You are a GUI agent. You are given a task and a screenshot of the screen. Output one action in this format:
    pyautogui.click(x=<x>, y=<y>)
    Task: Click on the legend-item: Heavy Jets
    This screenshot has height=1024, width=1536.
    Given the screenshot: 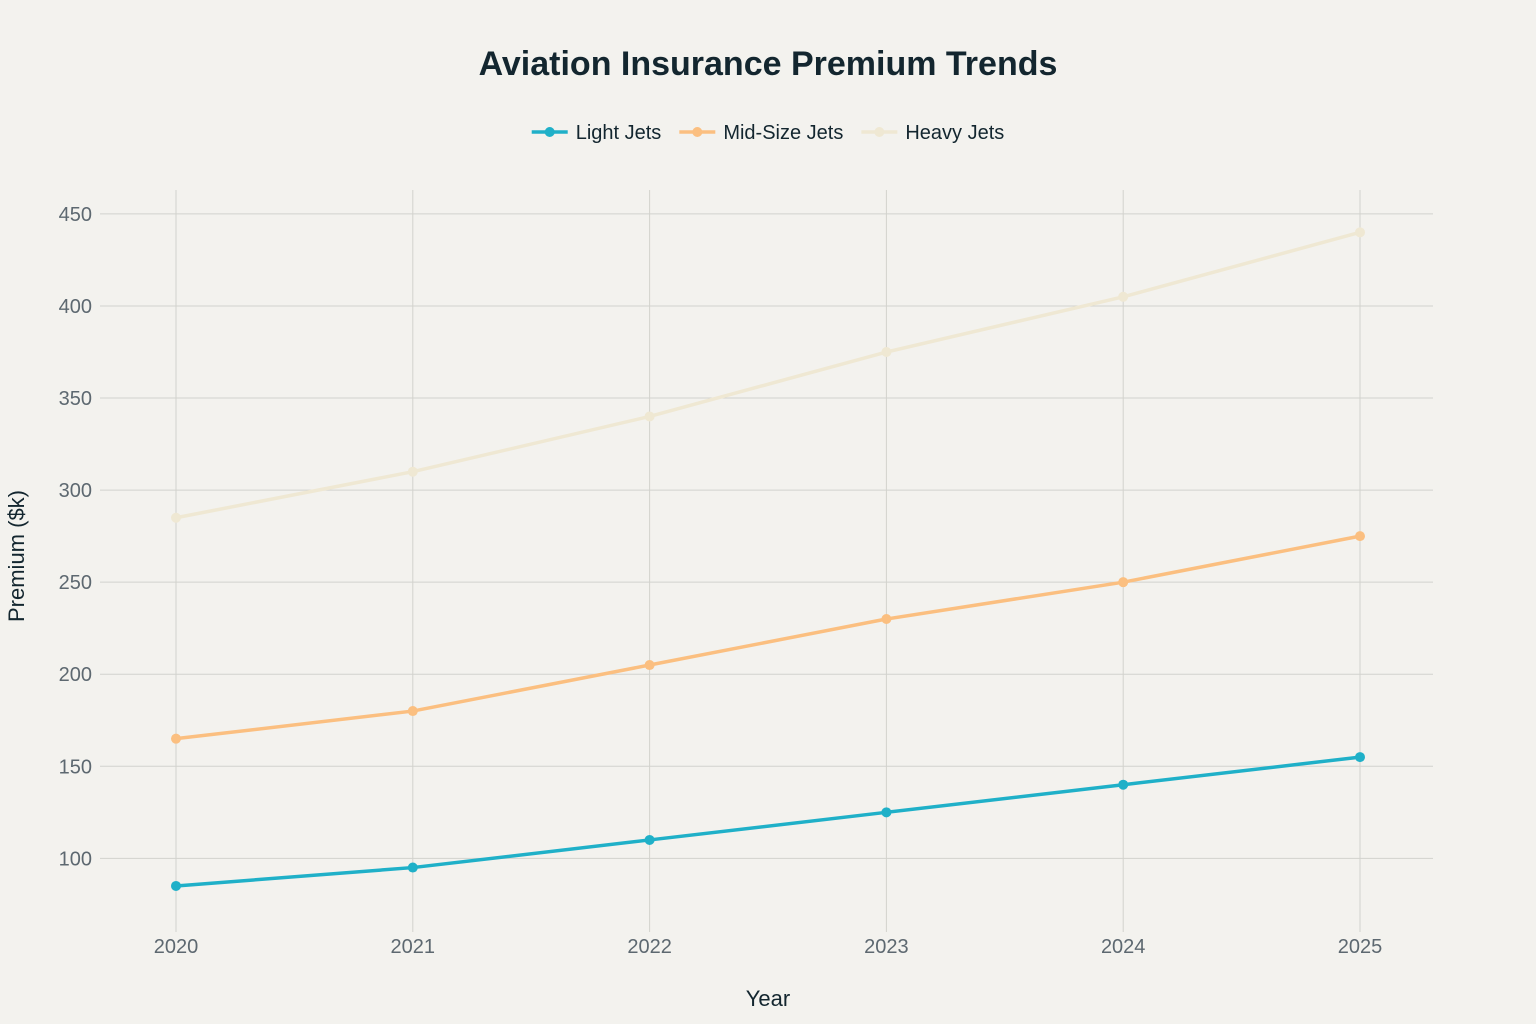 What is the action you would take?
    pyautogui.click(x=932, y=133)
    